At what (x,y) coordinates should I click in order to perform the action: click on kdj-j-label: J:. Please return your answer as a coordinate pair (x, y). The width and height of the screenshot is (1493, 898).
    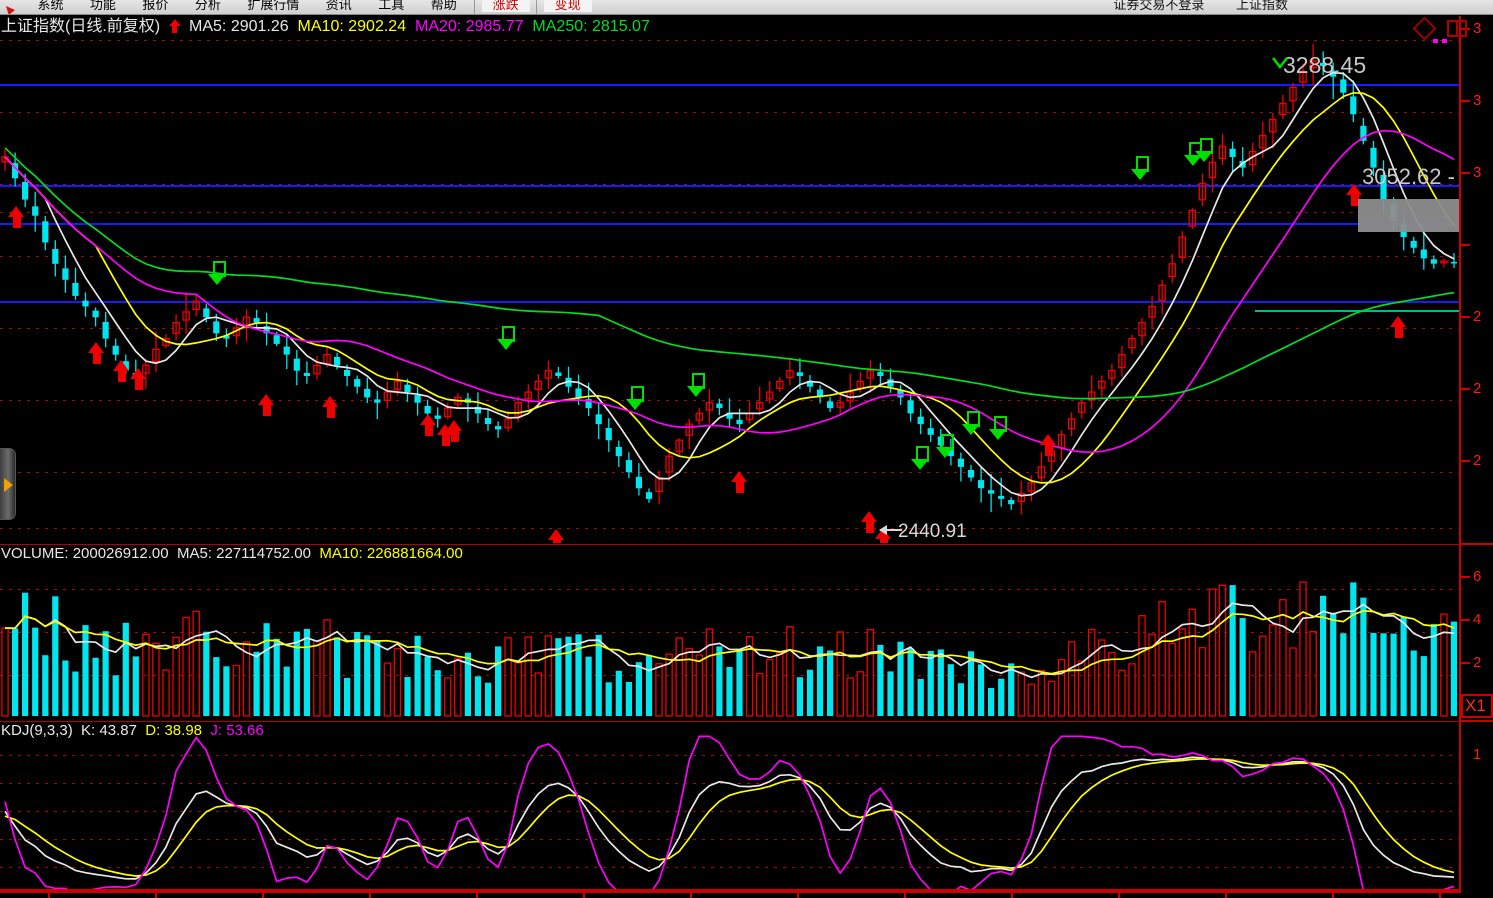
    Looking at the image, I should click on (216, 730).